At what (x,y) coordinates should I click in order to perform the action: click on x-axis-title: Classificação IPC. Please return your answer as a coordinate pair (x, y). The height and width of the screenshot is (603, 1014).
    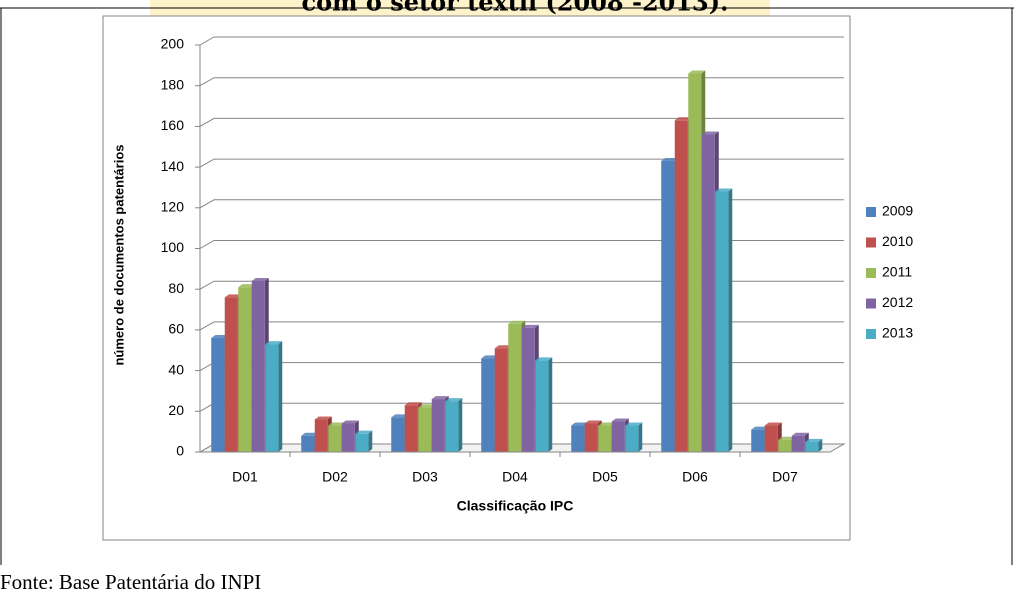
    Looking at the image, I should click on (515, 506).